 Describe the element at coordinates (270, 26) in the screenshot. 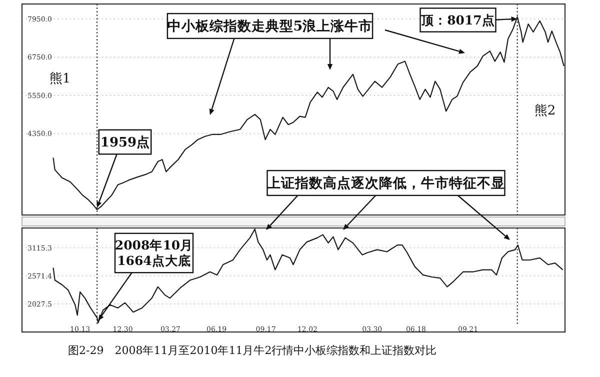

I see `annotation: 中小板综指数走典型5浪上涨牛市` at that location.